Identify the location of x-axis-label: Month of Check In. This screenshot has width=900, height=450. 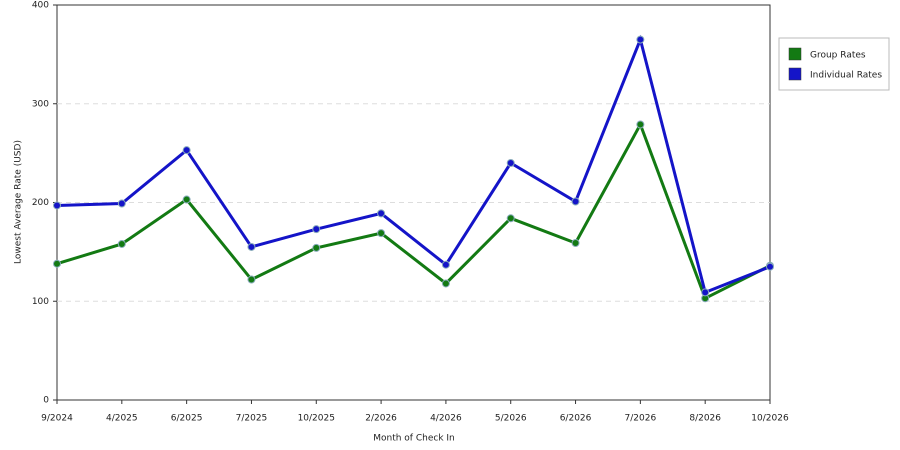
(414, 439).